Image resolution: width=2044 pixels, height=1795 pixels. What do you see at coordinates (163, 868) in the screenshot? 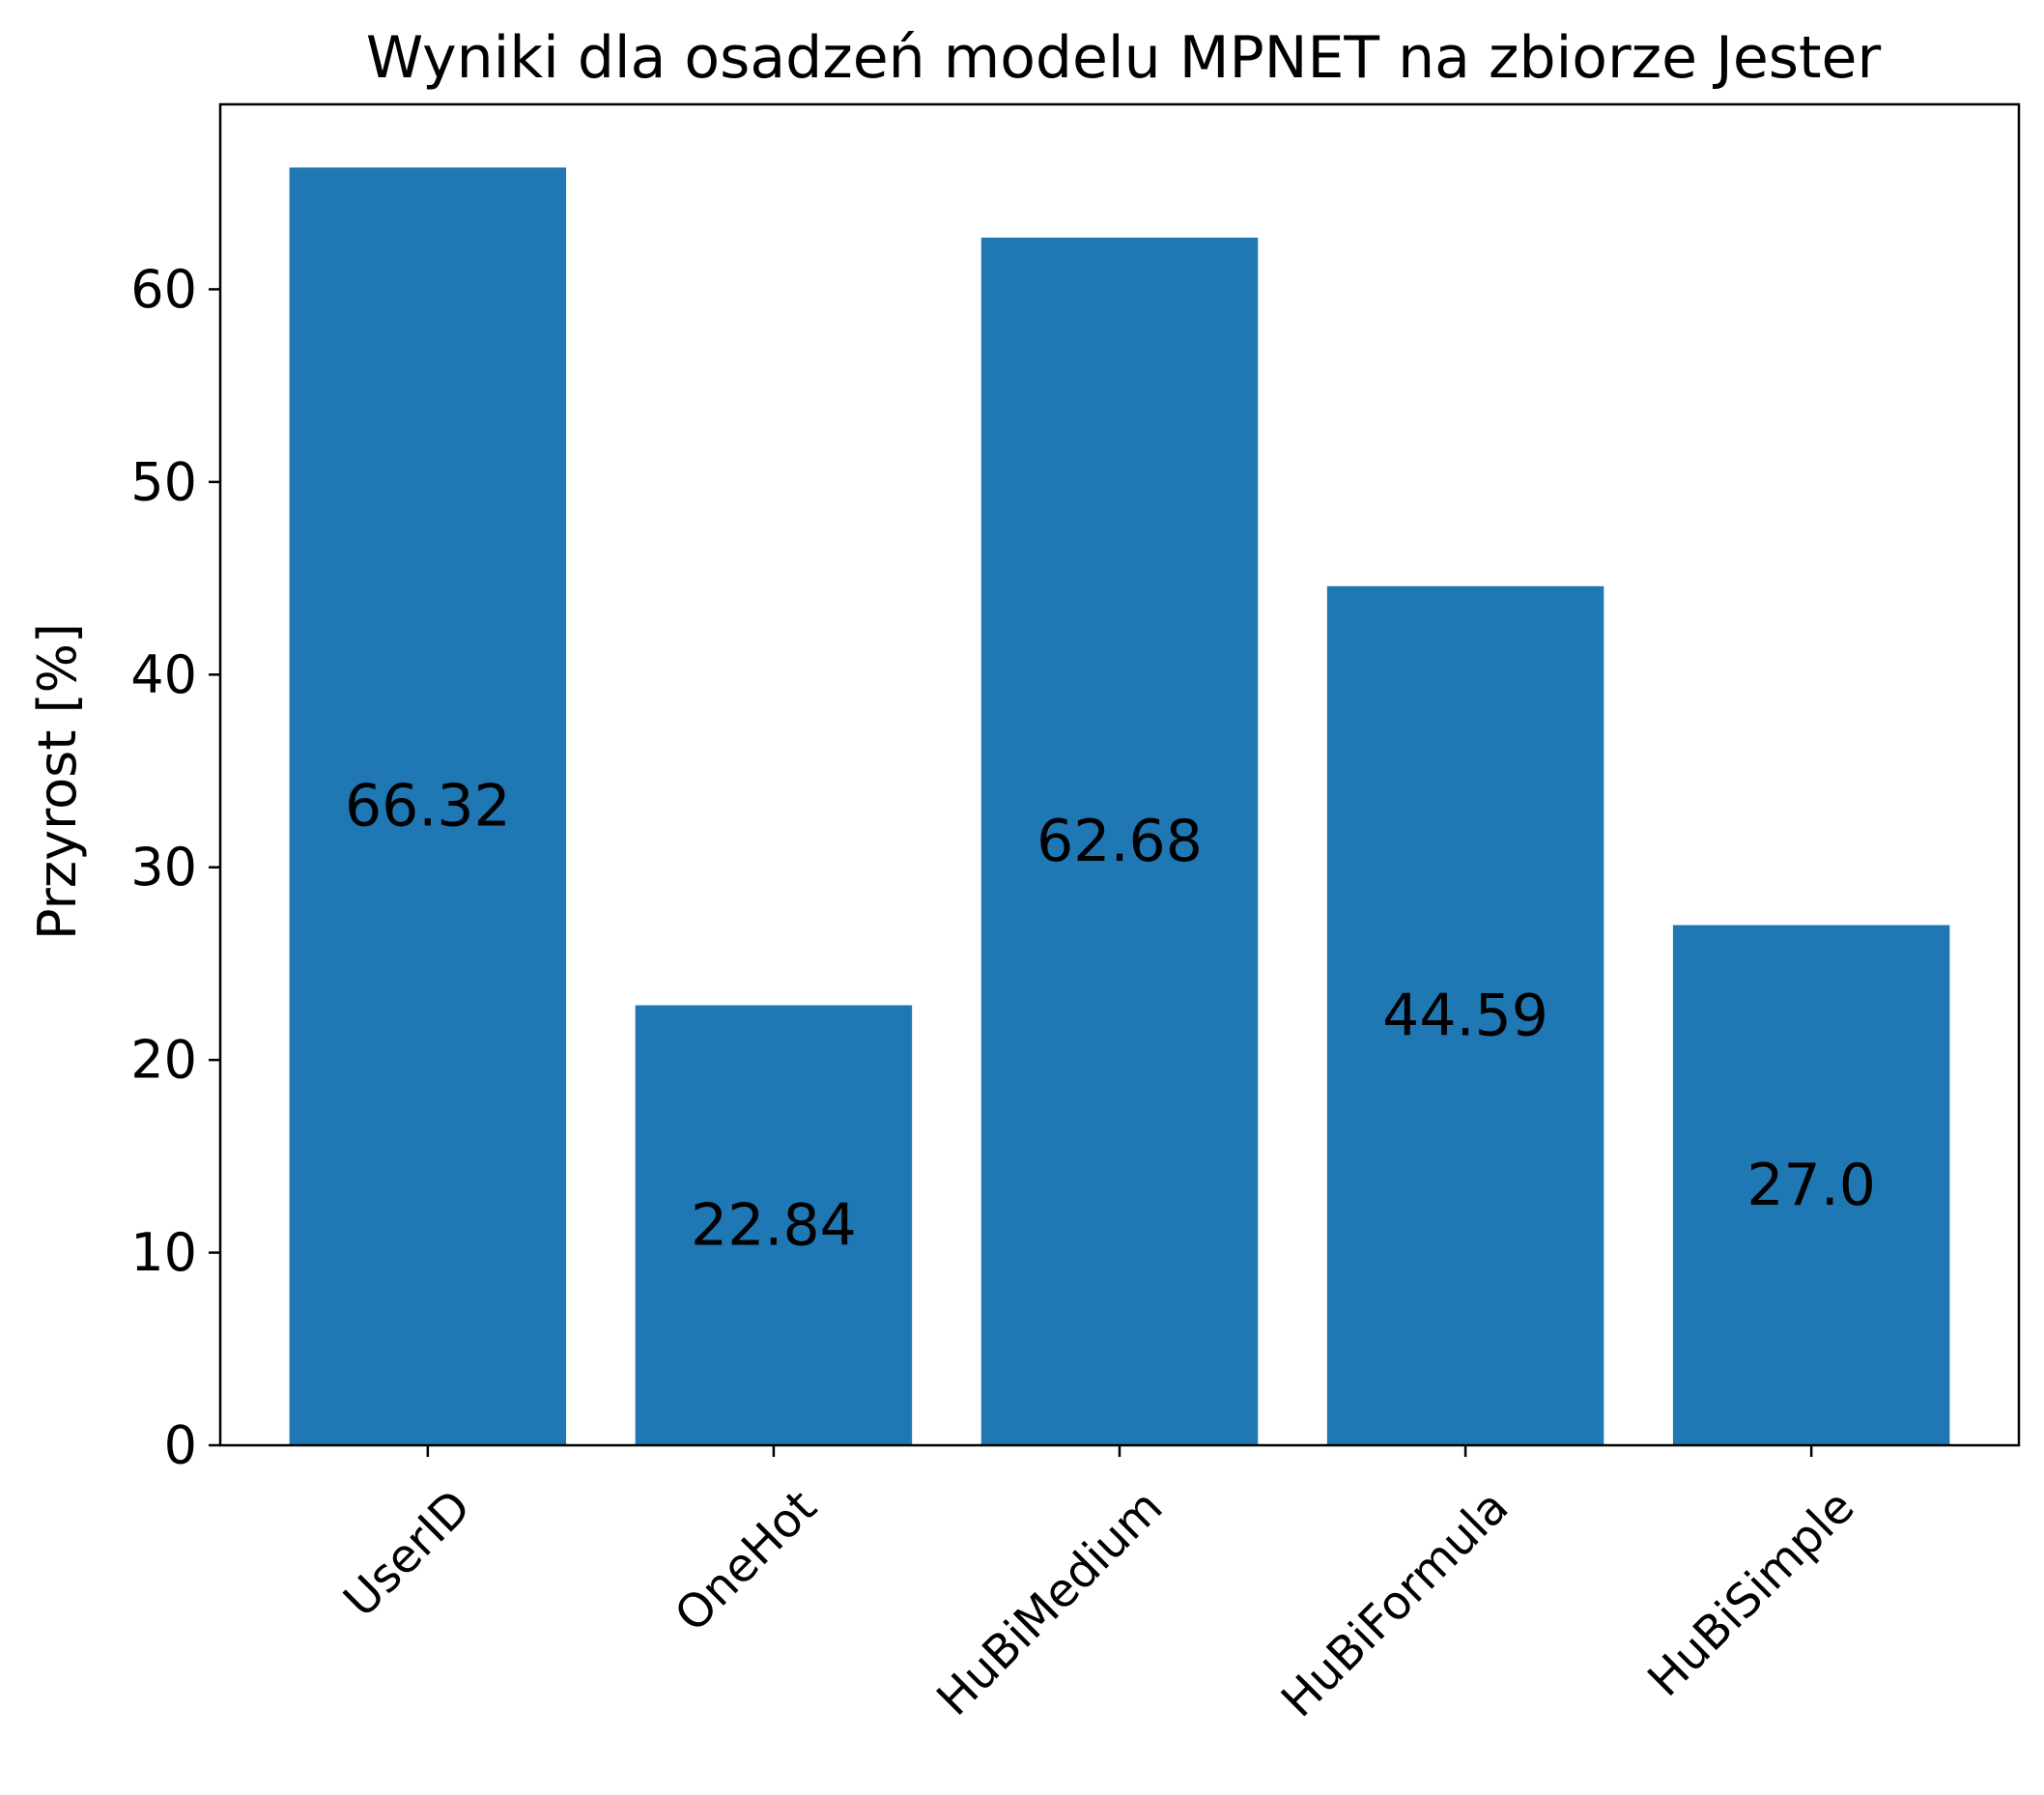
I see `y-tick-label: 30` at bounding box center [163, 868].